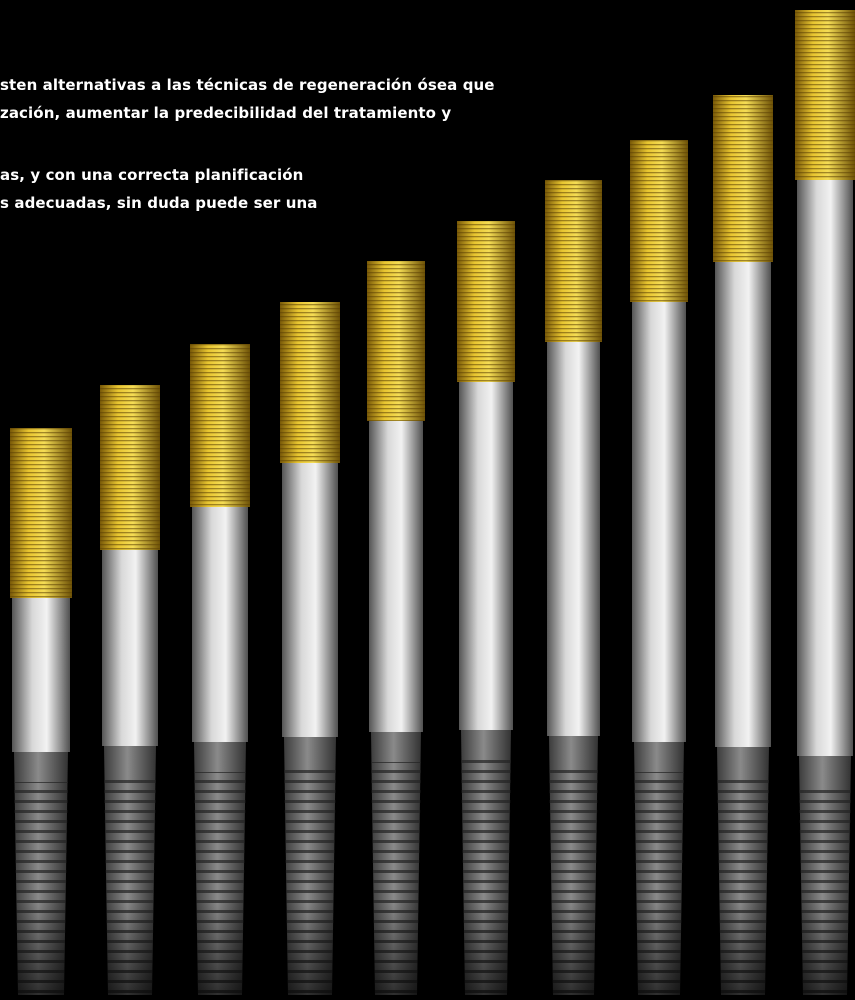  Describe the element at coordinates (159, 203) in the screenshot. I see `text-line: s adecuadas, sin duda puede ser una` at that location.